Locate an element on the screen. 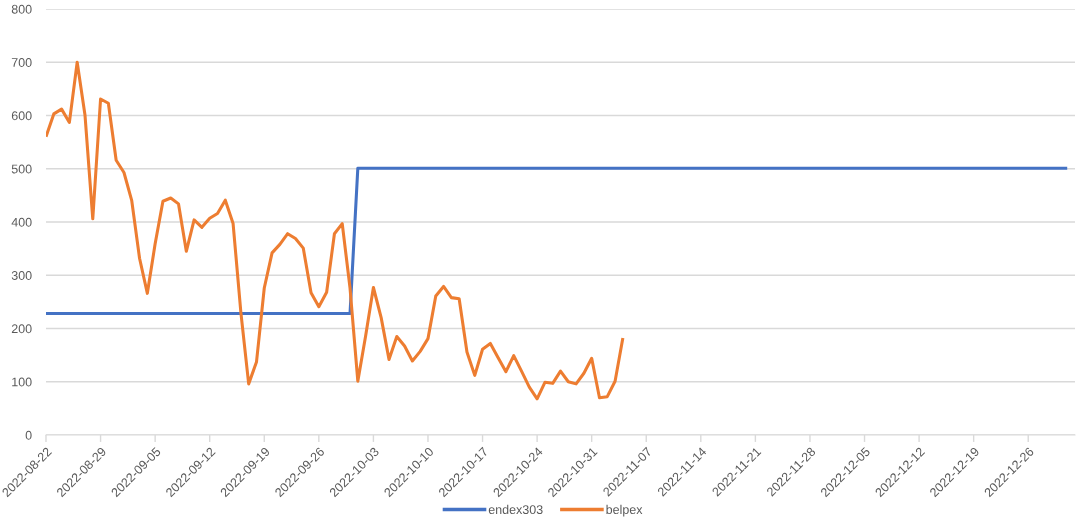 This screenshot has height=524, width=1087. y-tick-label: 100 is located at coordinates (22, 382).